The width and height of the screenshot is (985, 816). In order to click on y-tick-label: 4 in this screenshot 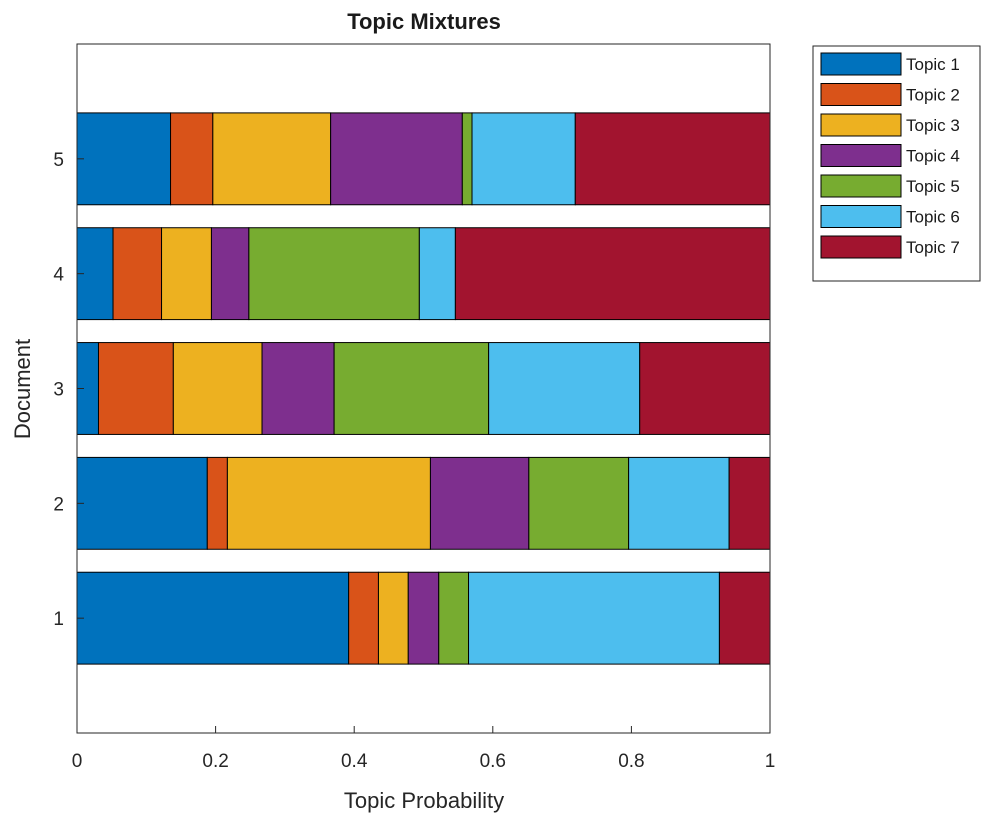, I will do `click(58, 275)`.